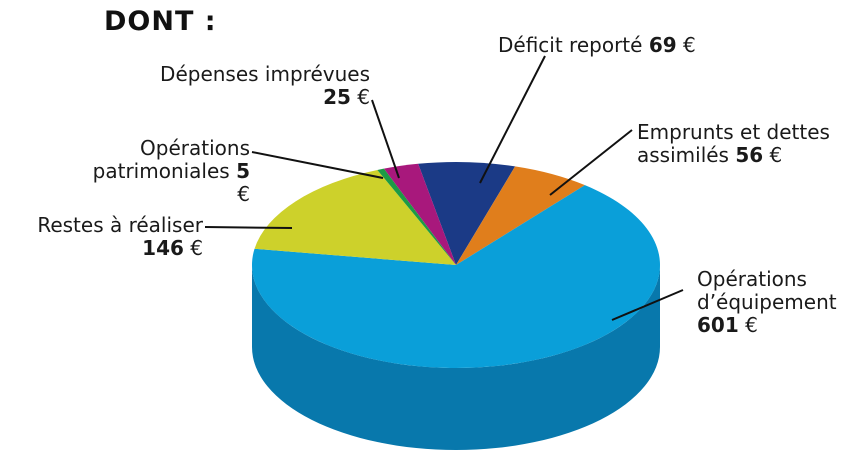 The width and height of the screenshot is (867, 455). What do you see at coordinates (120, 236) in the screenshot?
I see `slice-label: Restes à réaliser 146 €` at bounding box center [120, 236].